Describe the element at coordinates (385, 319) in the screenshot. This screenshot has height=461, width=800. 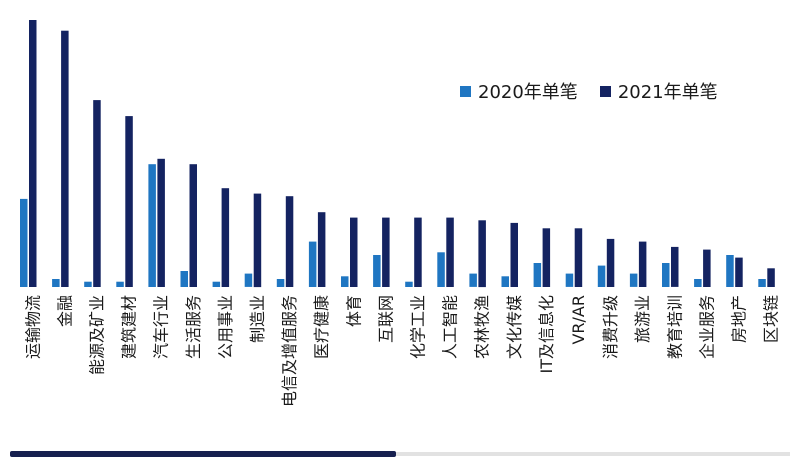
I see `category-label-11: 互联网` at that location.